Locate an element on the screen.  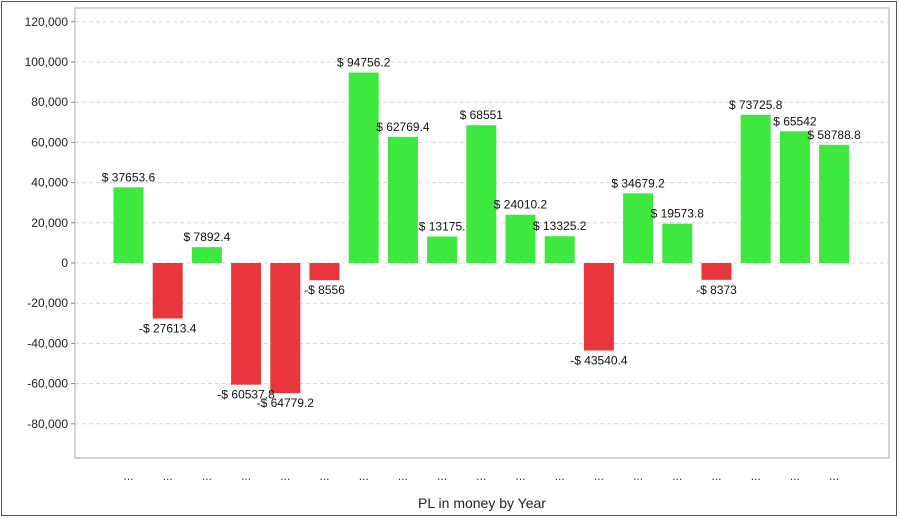
bar-value-label: $ 73725.8 is located at coordinates (756, 105).